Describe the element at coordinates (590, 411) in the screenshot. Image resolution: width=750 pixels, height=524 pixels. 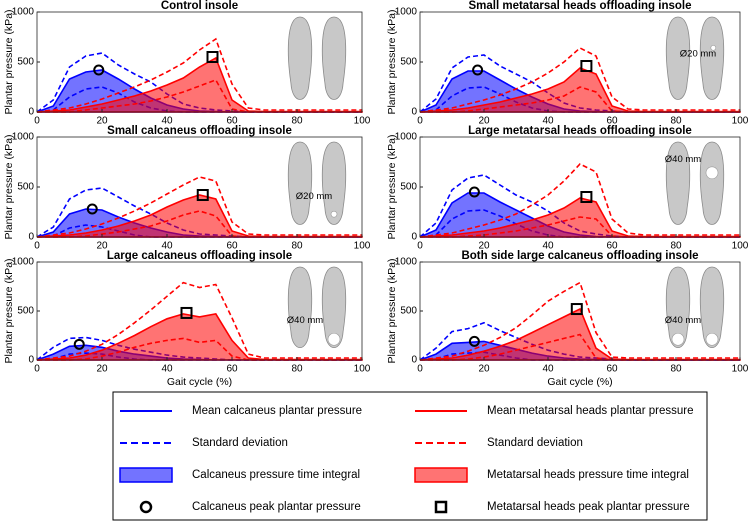
I see `legend-label: Mean metatarsal heads plantar pressure` at that location.